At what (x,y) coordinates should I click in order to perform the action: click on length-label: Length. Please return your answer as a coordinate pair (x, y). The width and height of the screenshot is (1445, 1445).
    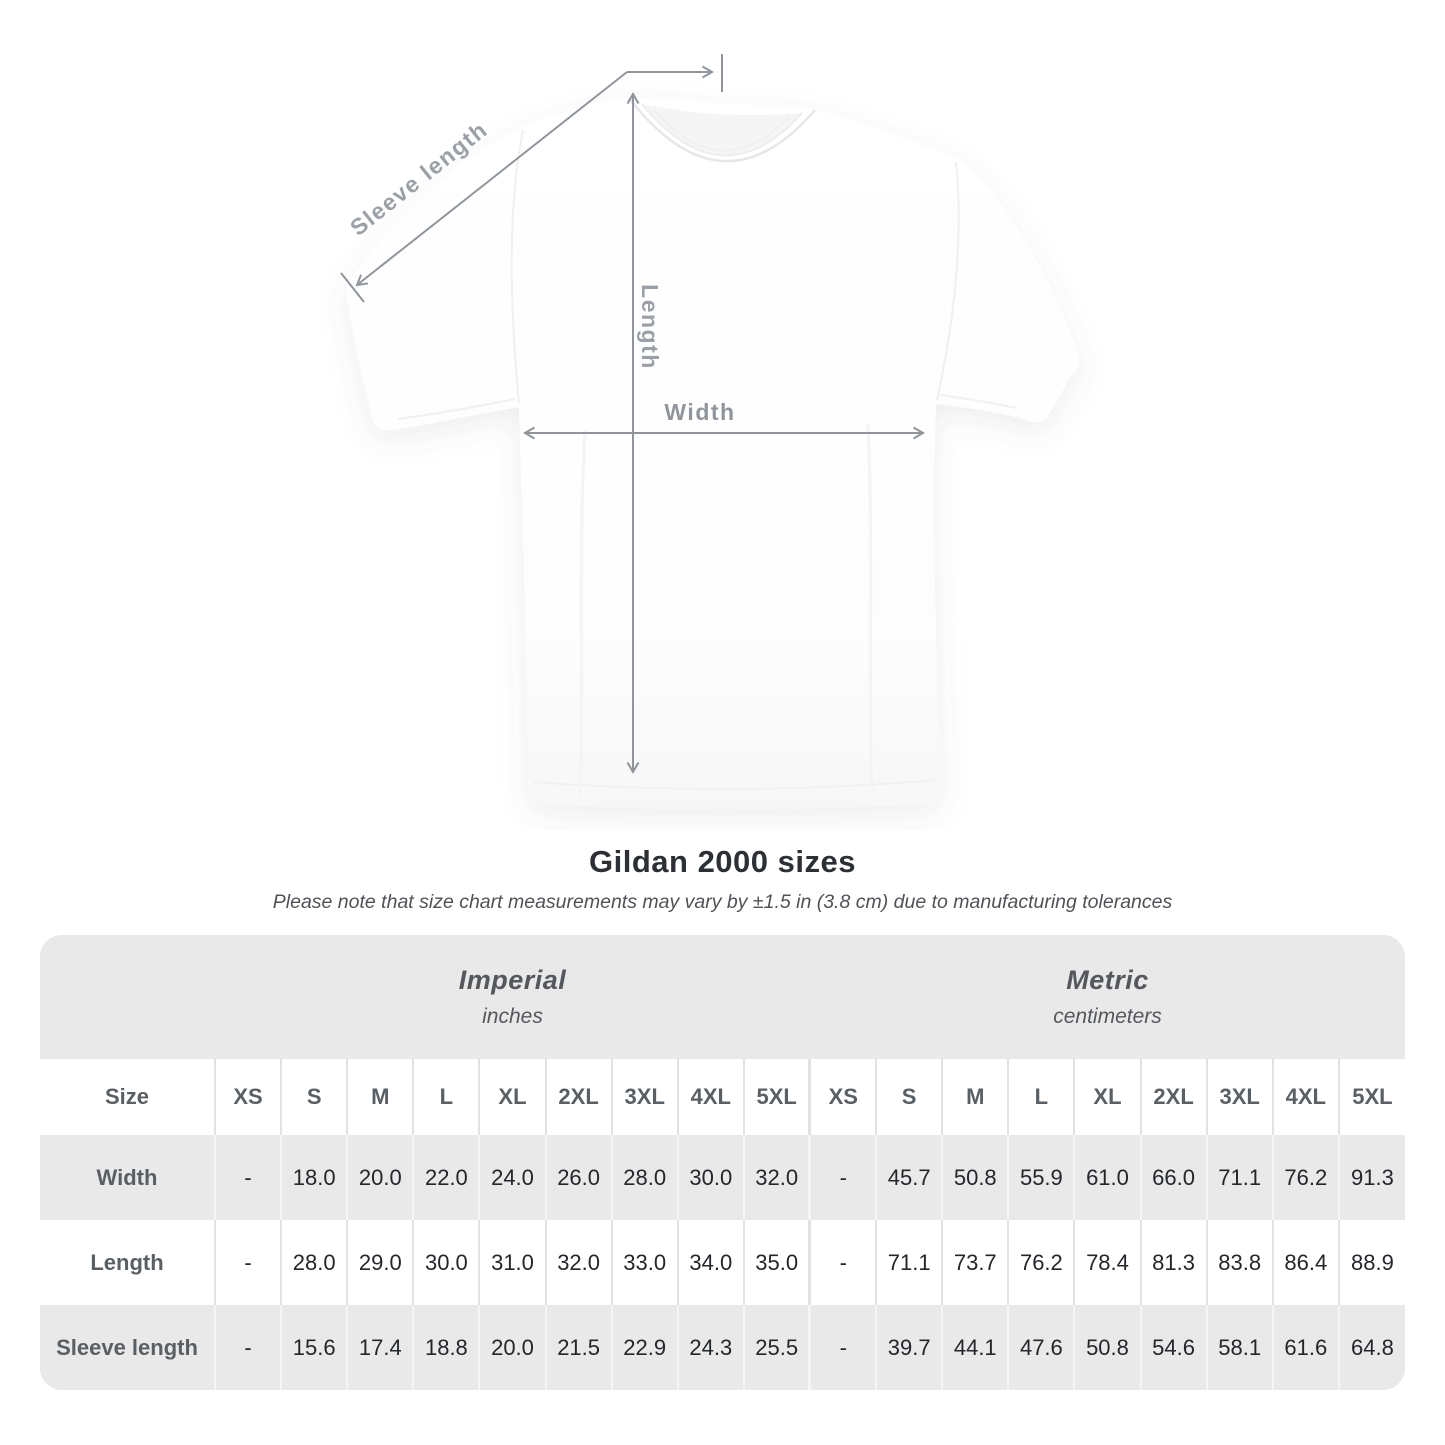
    Looking at the image, I should click on (650, 327).